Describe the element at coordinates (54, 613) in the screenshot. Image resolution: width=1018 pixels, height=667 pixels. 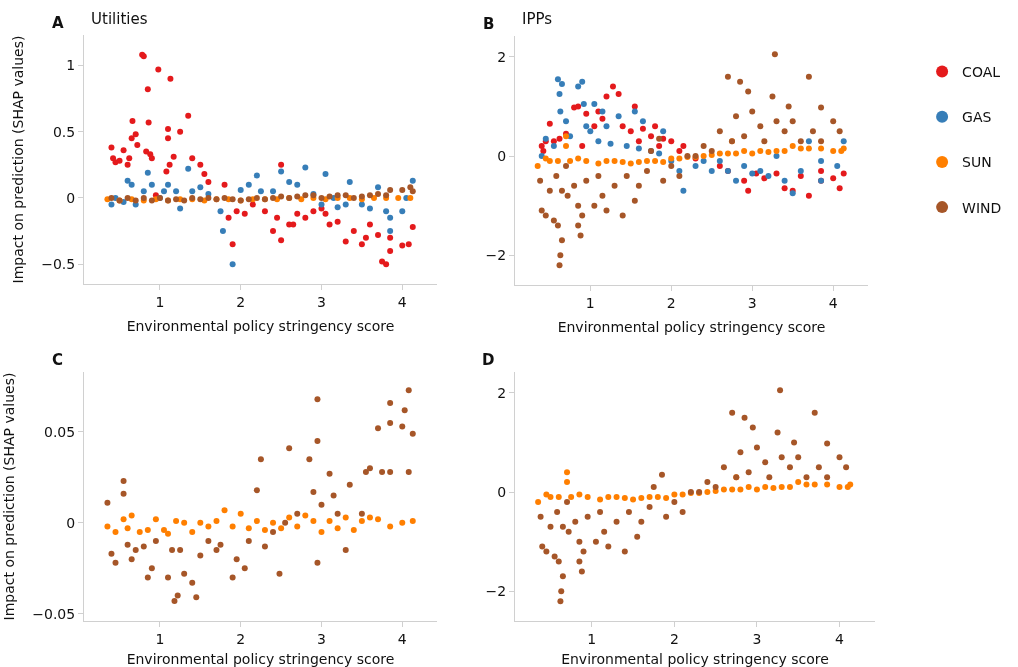
I see `y-tick-label: −0.05` at that location.